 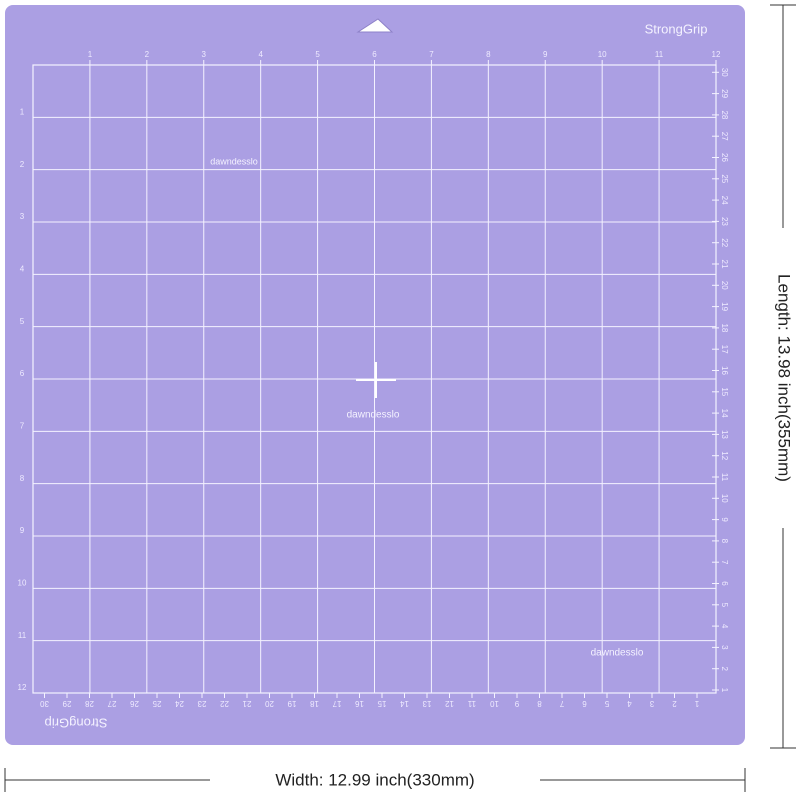 I want to click on length-label: Length: 13.98 inch(355mm), so click(x=784, y=378).